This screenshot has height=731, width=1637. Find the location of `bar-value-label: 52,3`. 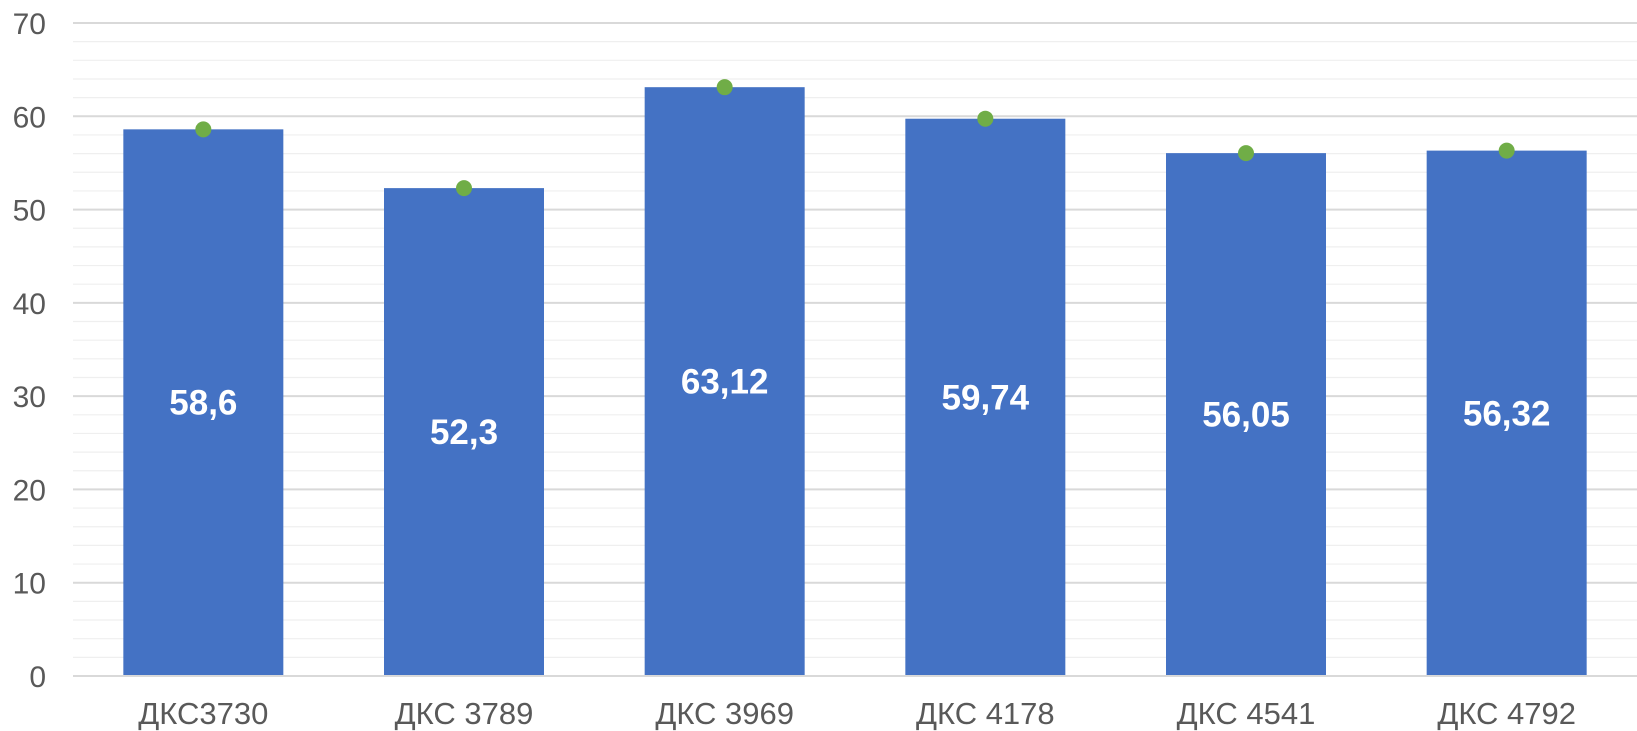

bar-value-label: 52,3 is located at coordinates (464, 432).